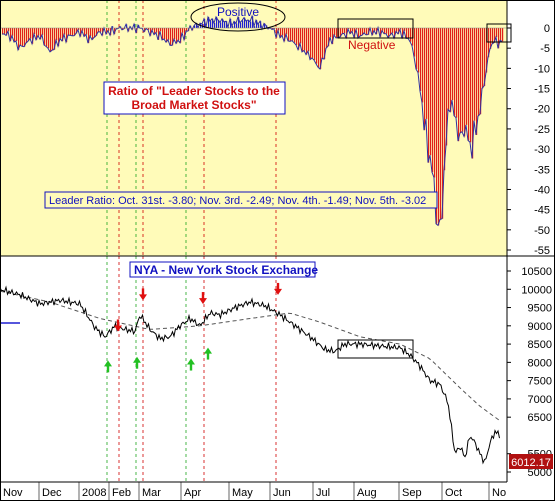  I want to click on recent-box, so click(499, 33).